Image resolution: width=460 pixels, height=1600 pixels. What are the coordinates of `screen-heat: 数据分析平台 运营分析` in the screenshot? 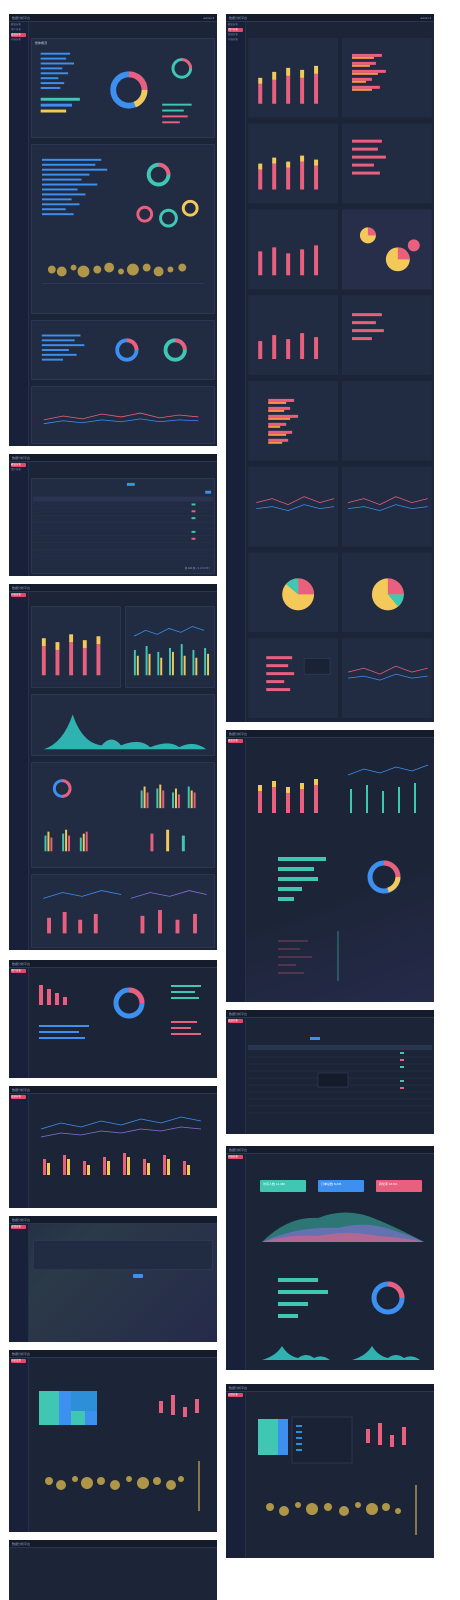 It's located at (330, 1471).